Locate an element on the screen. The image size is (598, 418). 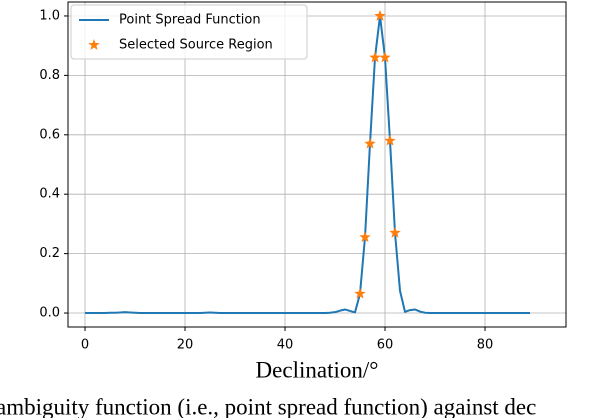
y-tick-label: 1.0 is located at coordinates (49, 15).